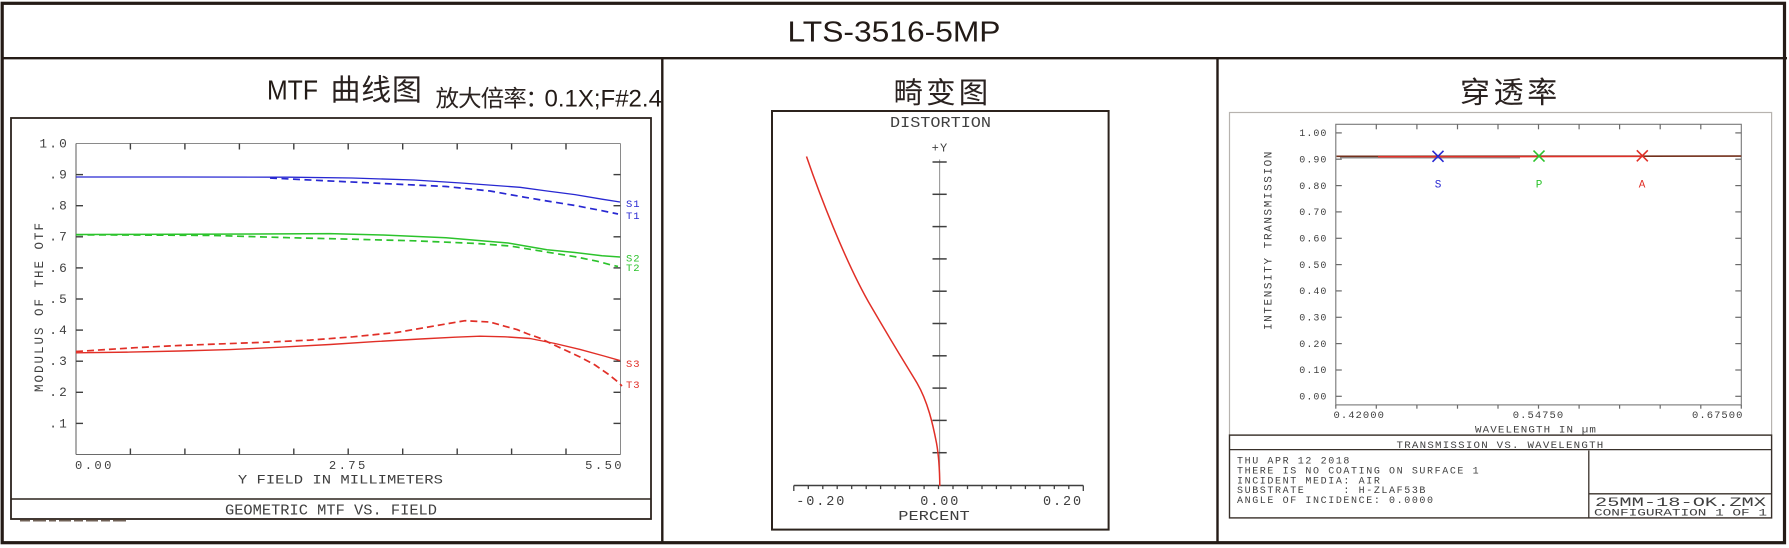  What do you see at coordinates (54, 143) in the screenshot?
I see `svg-text: 1.0` at bounding box center [54, 143].